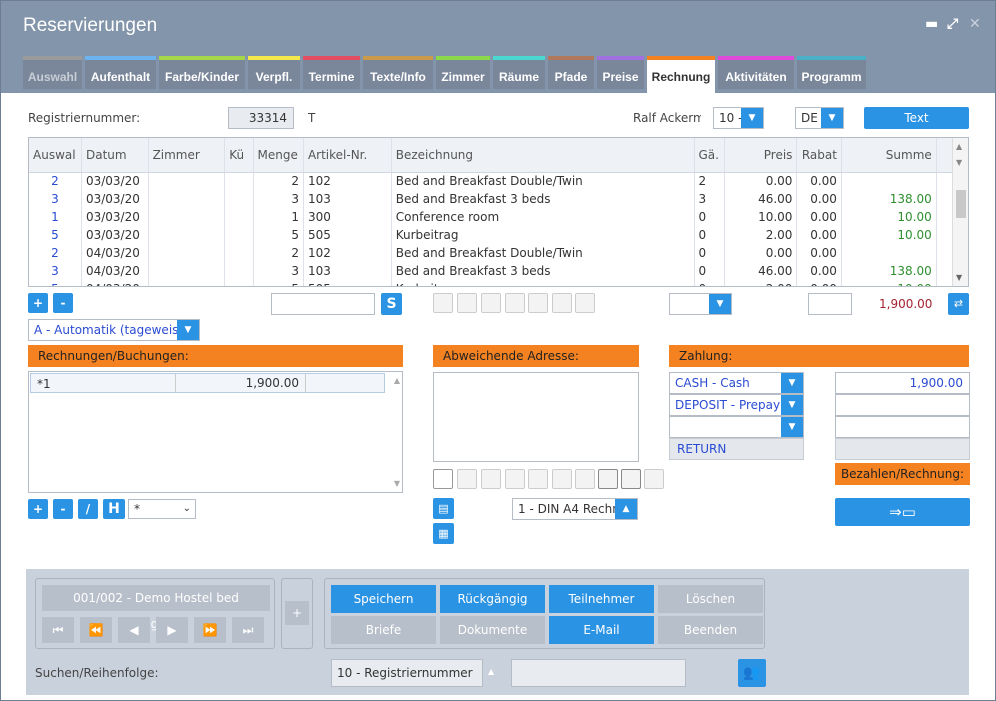 The width and height of the screenshot is (996, 701). I want to click on payment-method-select: ▼, so click(736, 427).